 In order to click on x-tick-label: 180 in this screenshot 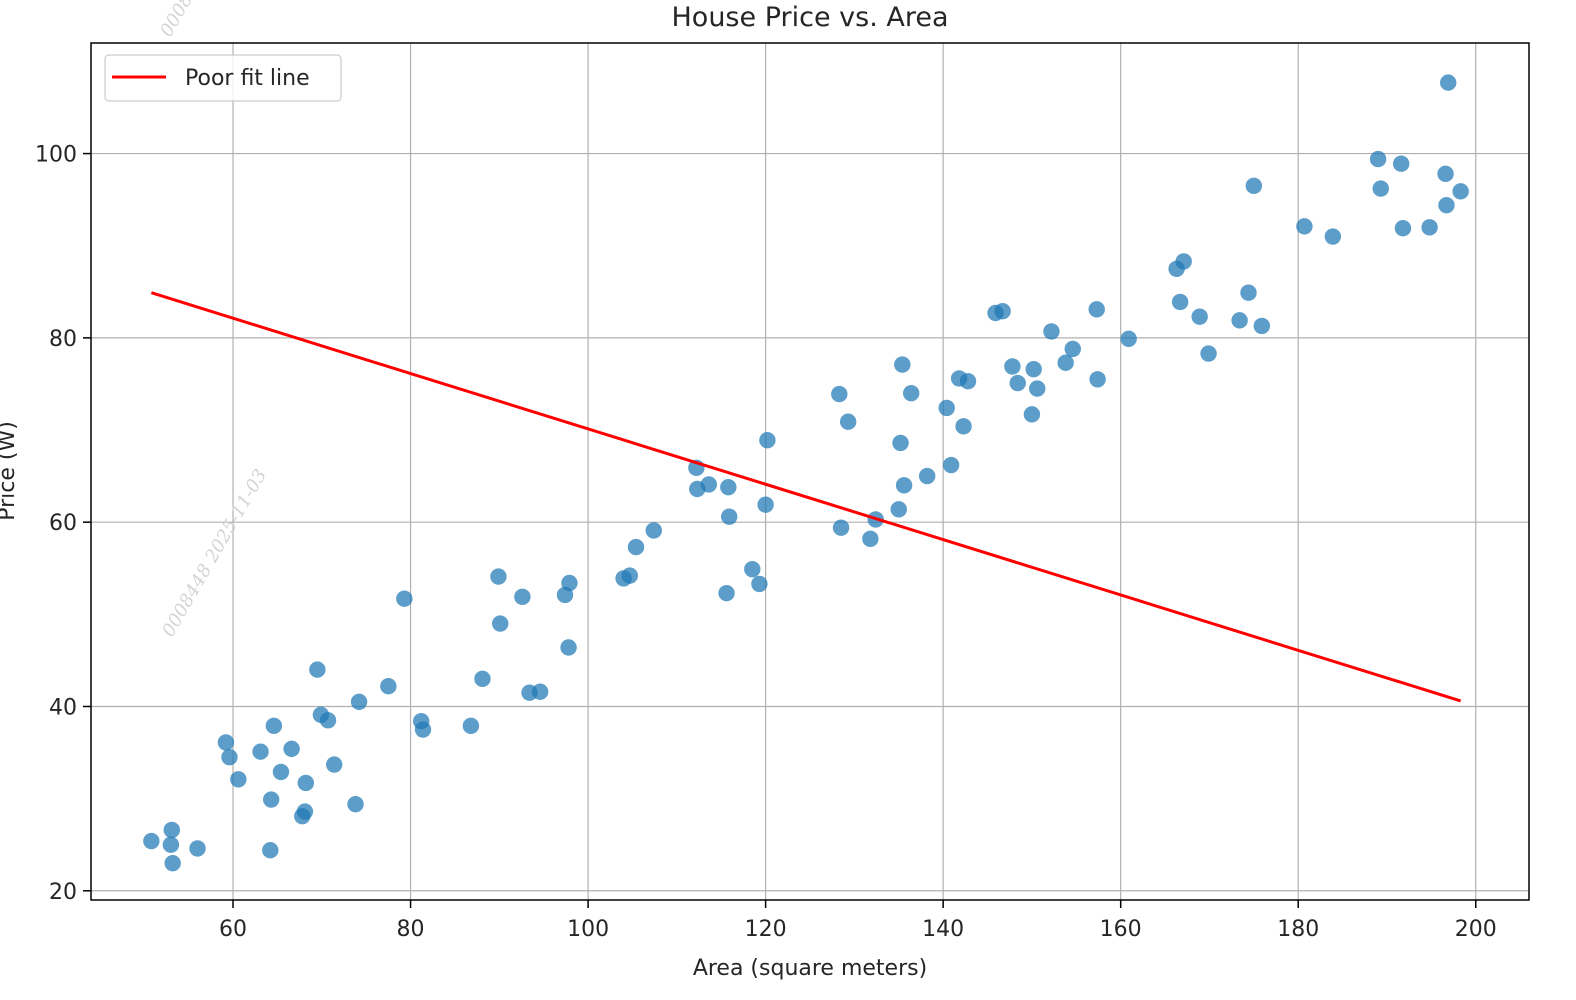, I will do `click(1298, 929)`.